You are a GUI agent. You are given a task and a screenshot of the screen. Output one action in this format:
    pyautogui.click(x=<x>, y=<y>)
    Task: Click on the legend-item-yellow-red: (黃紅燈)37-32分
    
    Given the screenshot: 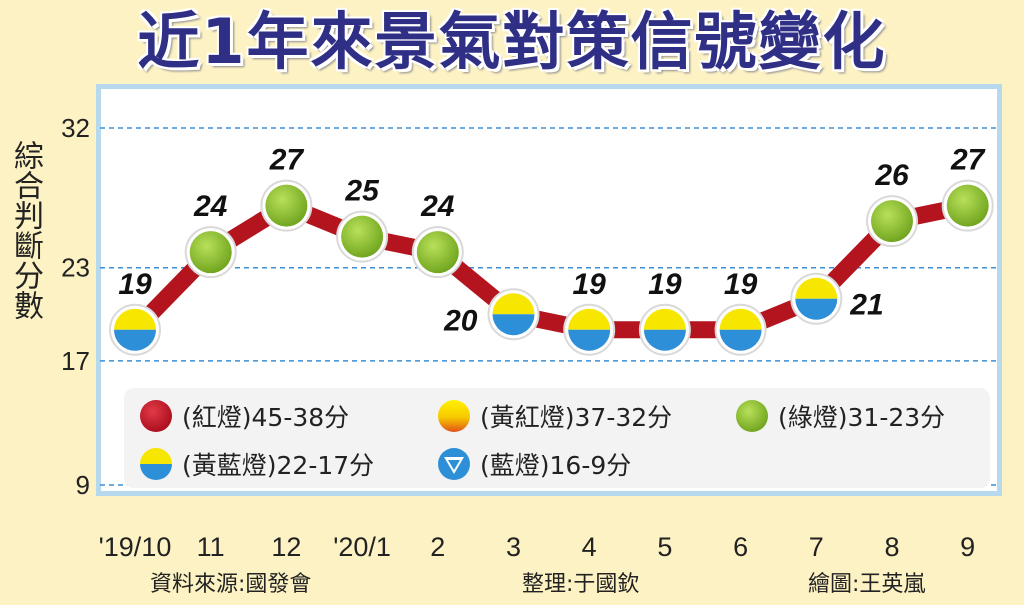 What is the action you would take?
    pyautogui.click(x=553, y=416)
    